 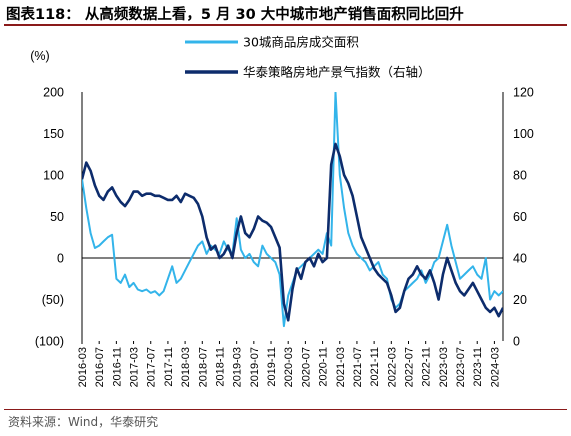 What do you see at coordinates (53, 300) in the screenshot?
I see `left-tick-label: (50)` at bounding box center [53, 300].